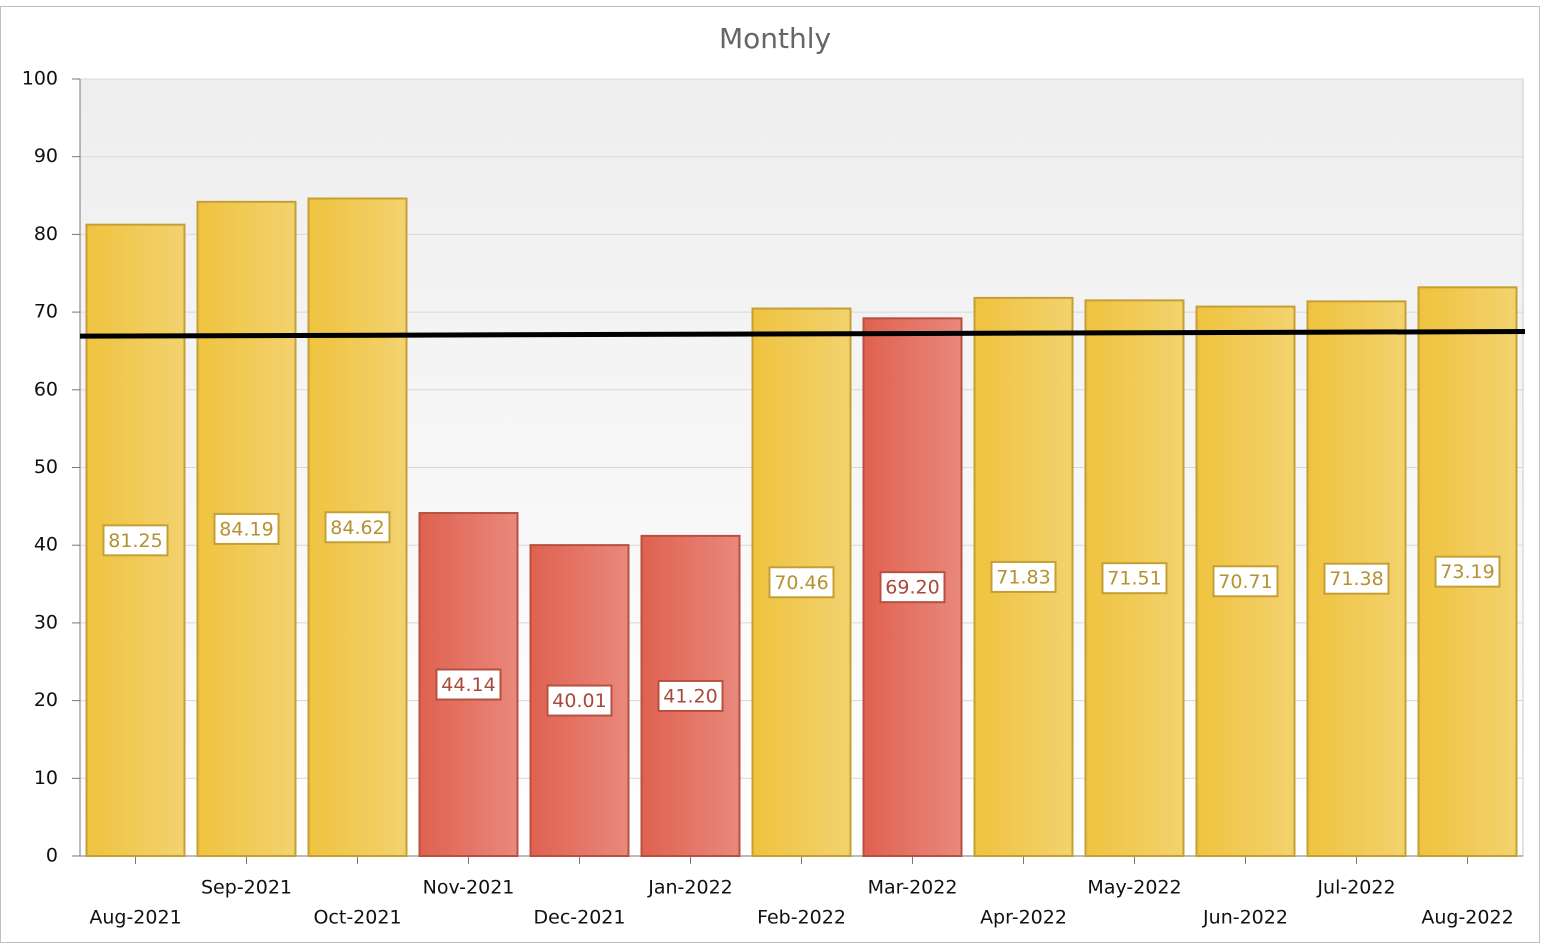  Describe the element at coordinates (469, 888) in the screenshot. I see `x-tick-label: Nov-2021` at that location.